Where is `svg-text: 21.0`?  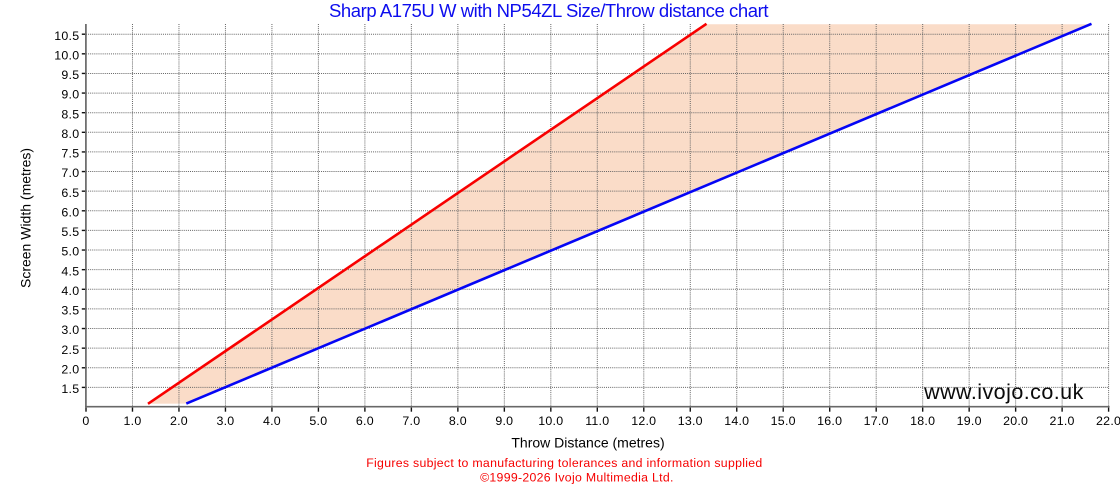
svg-text: 21.0 is located at coordinates (1062, 421).